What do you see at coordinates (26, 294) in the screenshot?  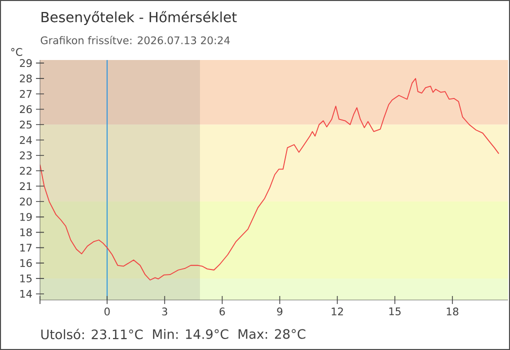 I see `y-tick-label: 14` at bounding box center [26, 294].